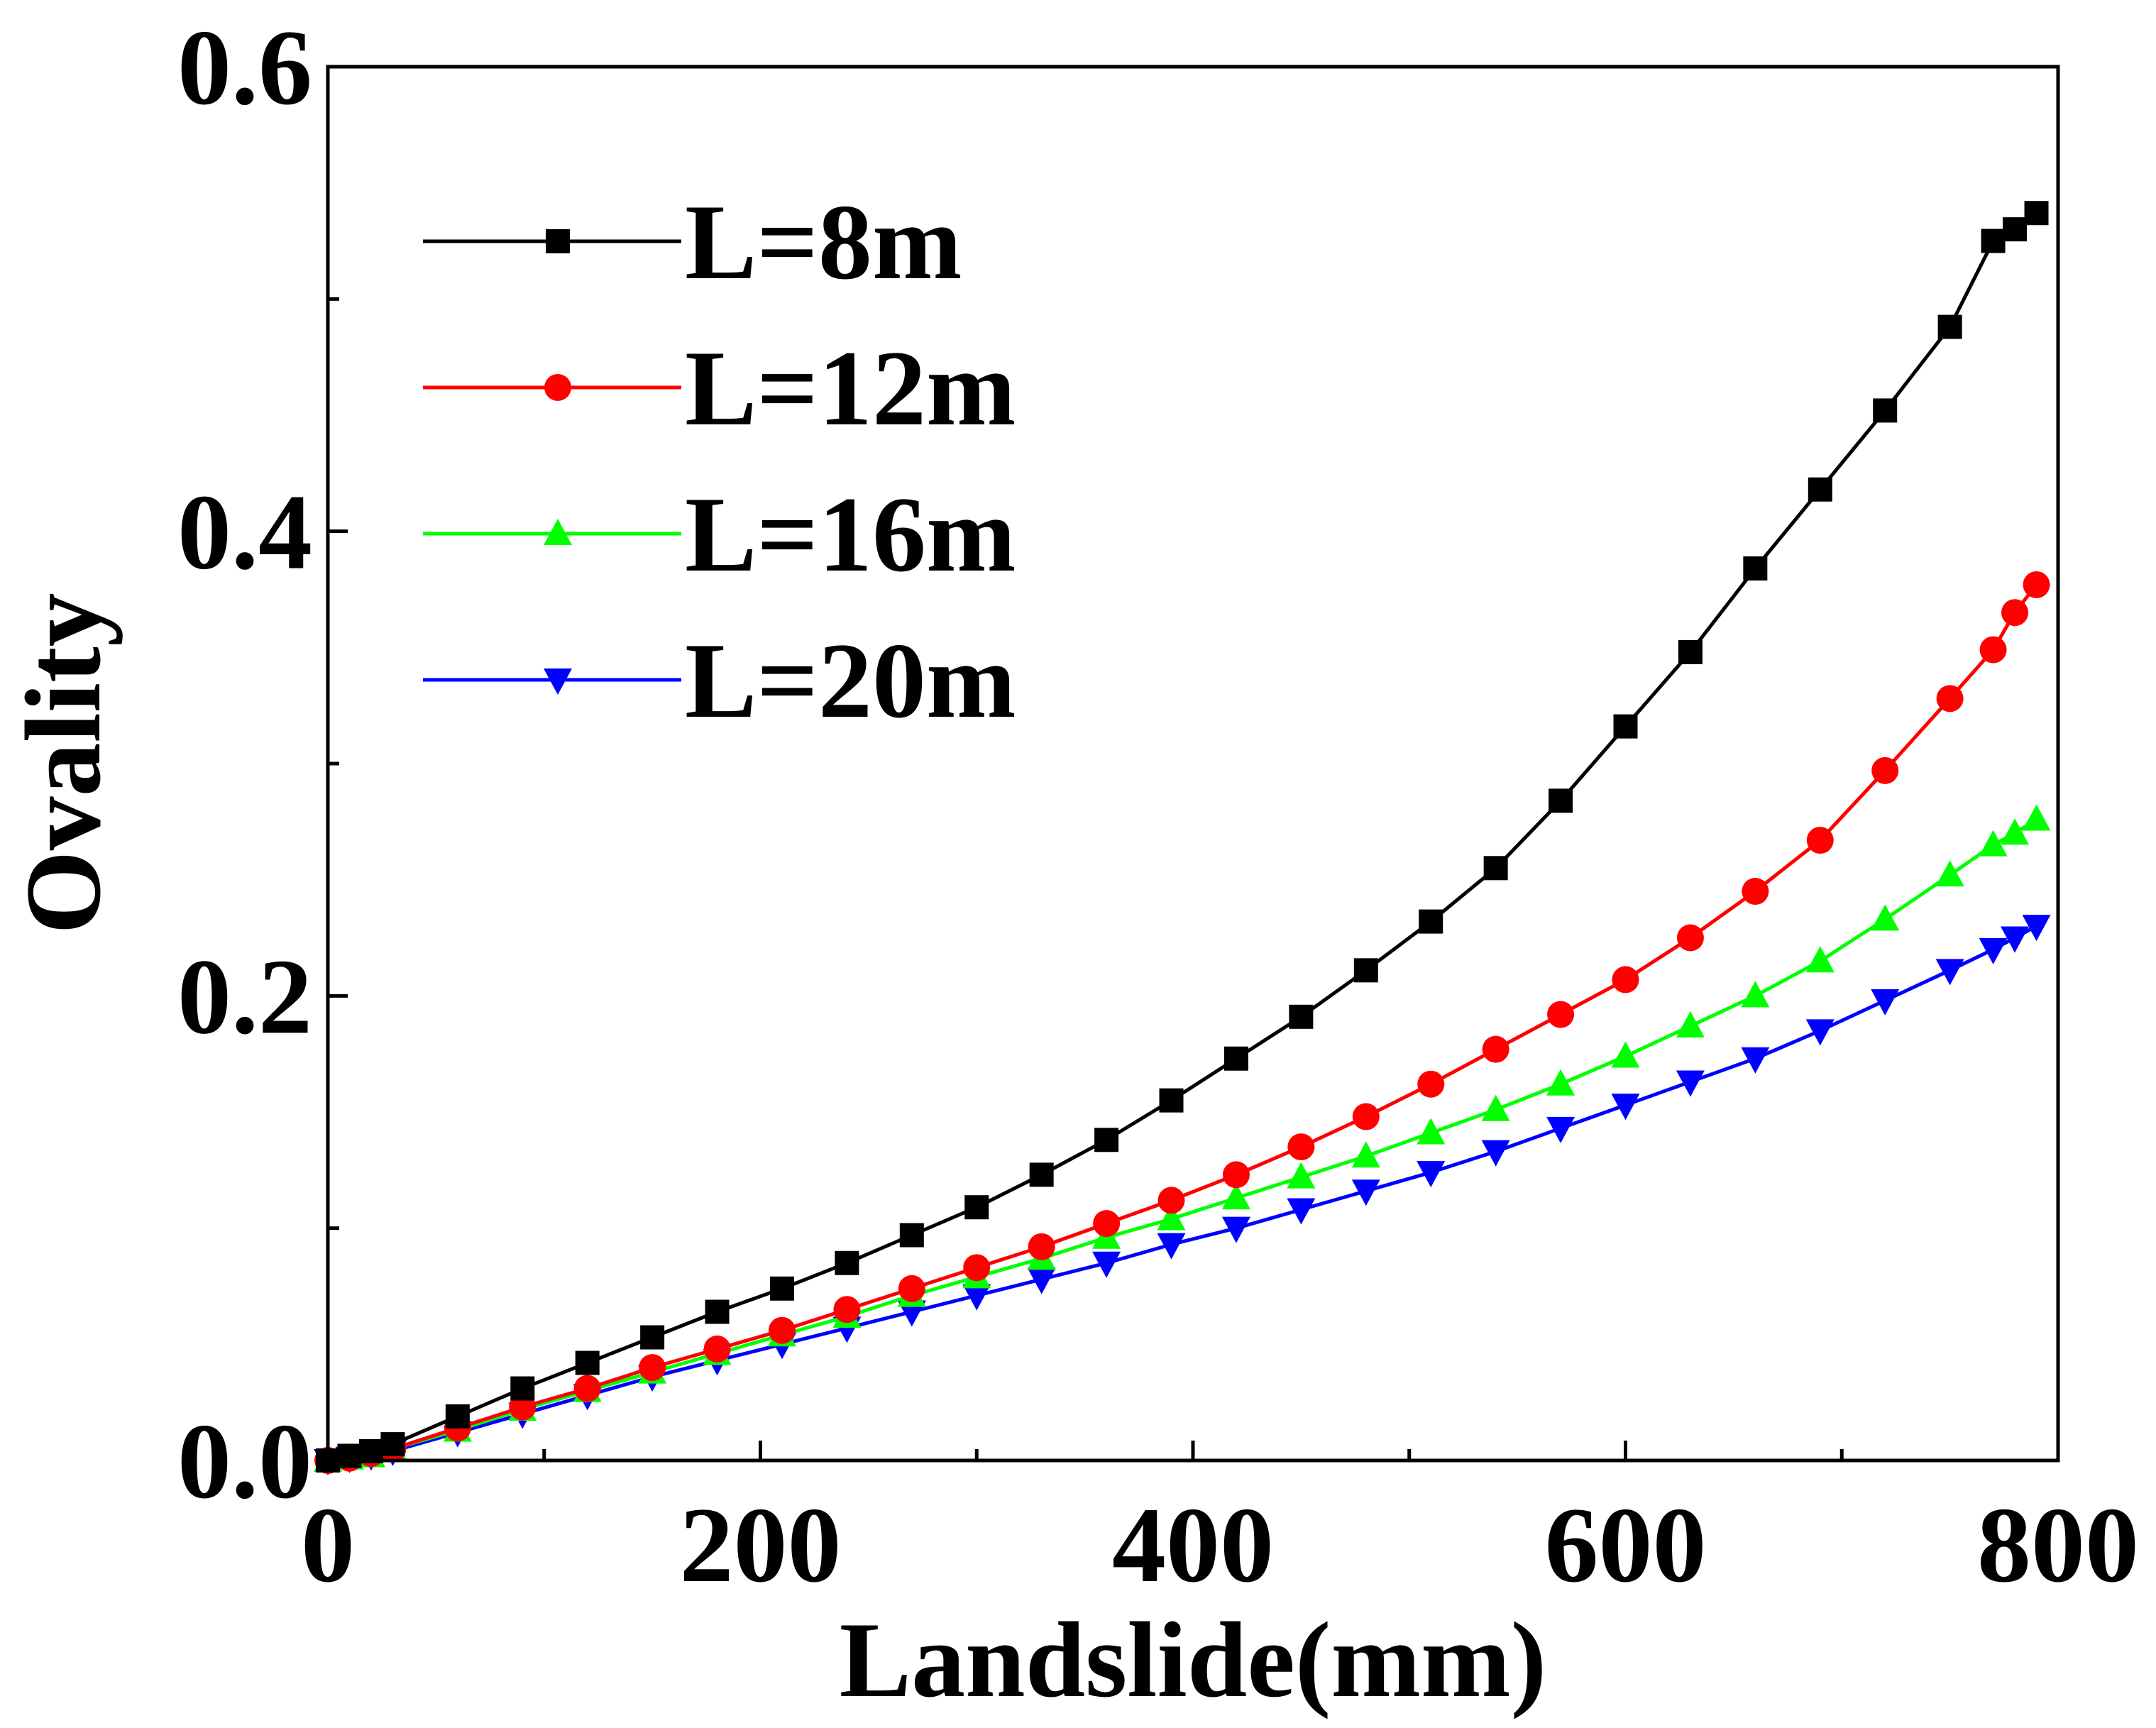  I want to click on y-tick-label: 0.0, so click(245, 1461).